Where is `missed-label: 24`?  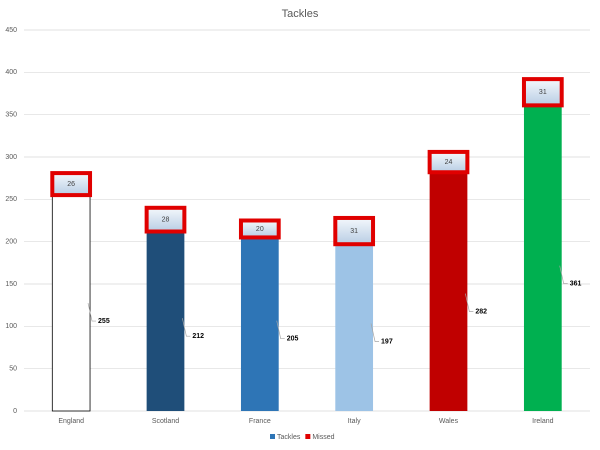
missed-label: 24 is located at coordinates (449, 162).